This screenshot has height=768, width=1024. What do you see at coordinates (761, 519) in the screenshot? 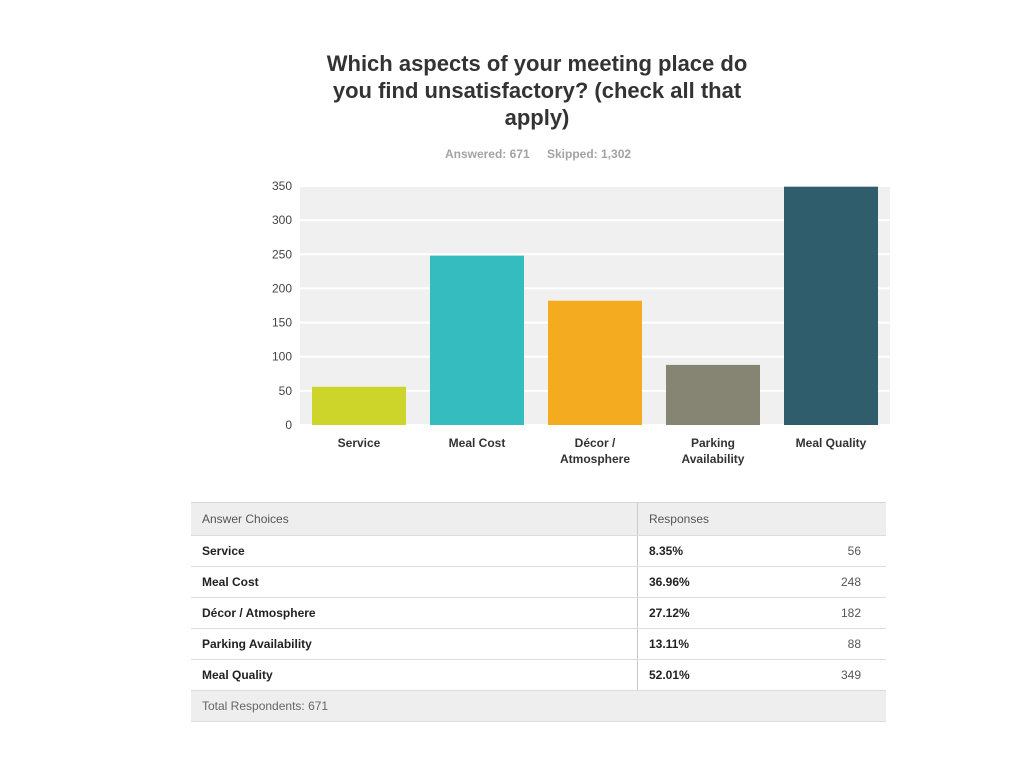
I see `header-responses: Responses` at bounding box center [761, 519].